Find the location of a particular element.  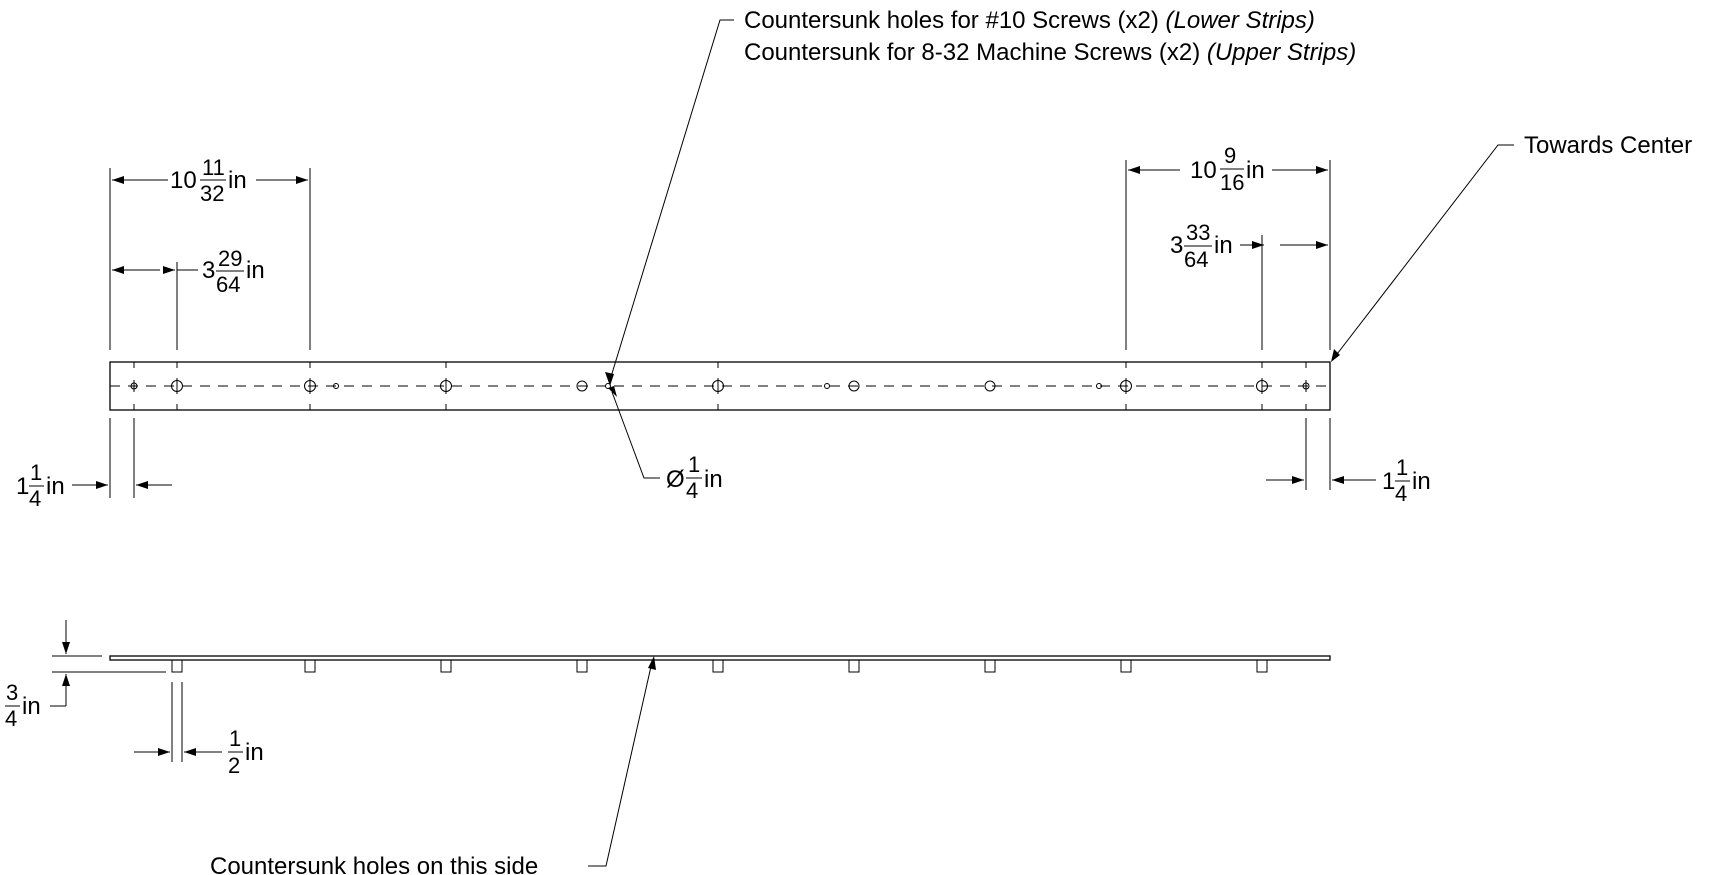

hole-center-ticks is located at coordinates (720, 386).